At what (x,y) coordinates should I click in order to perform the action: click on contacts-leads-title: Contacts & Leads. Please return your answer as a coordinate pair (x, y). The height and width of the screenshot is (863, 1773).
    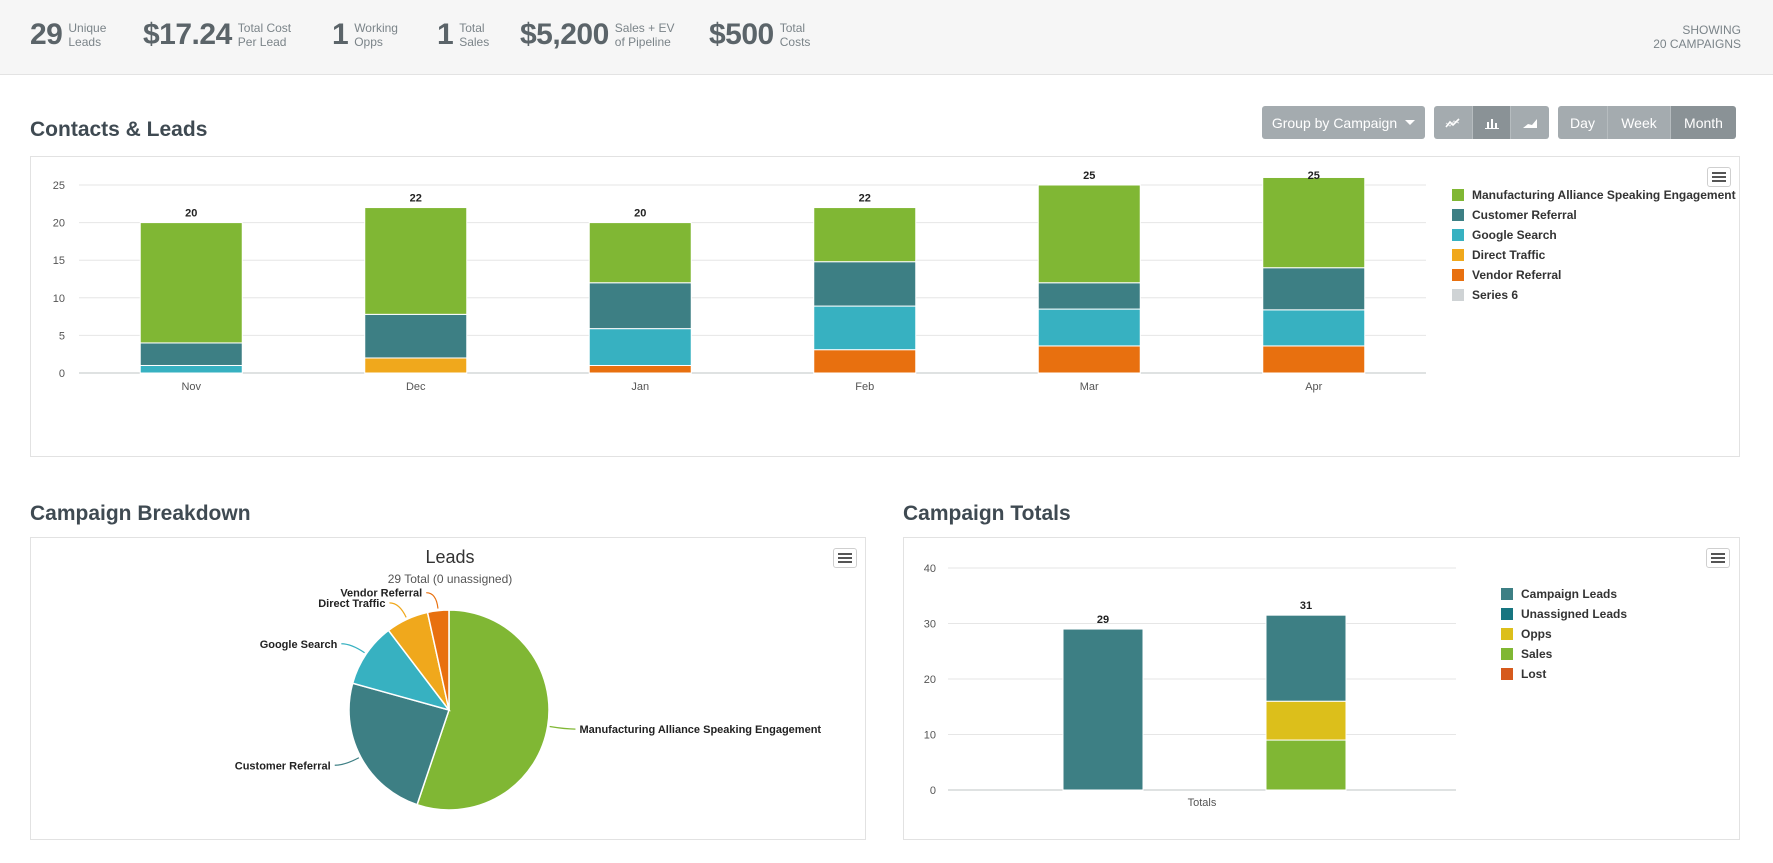
    Looking at the image, I should click on (119, 129).